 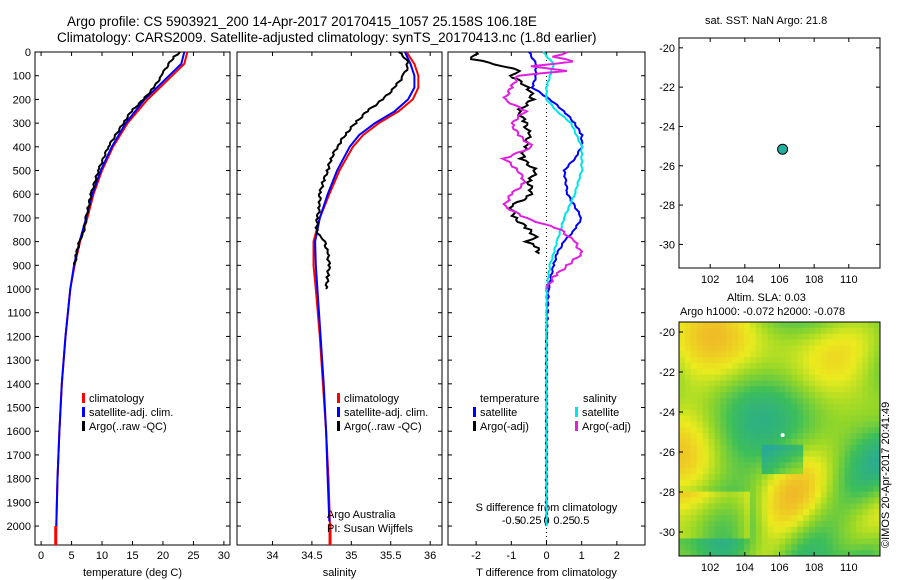 What do you see at coordinates (132, 573) in the screenshot?
I see `temperature-x-label: temperature (deg C)` at bounding box center [132, 573].